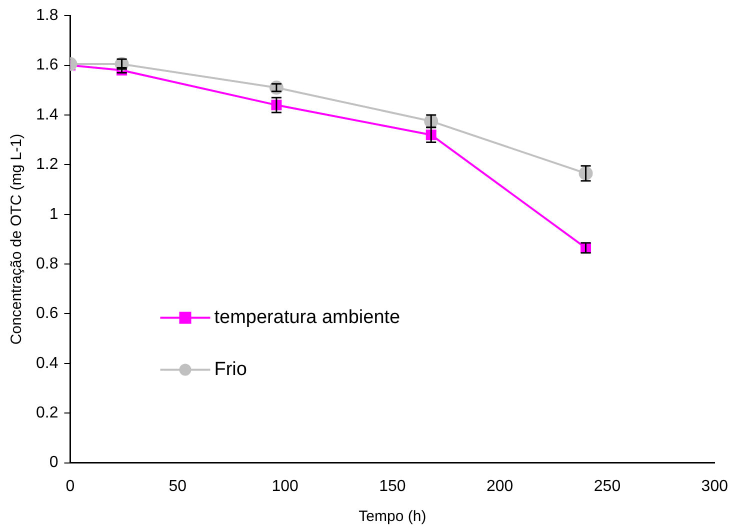 This screenshot has height=530, width=736. Describe the element at coordinates (47, 65) in the screenshot. I see `y-tick-label: 1.6` at that location.